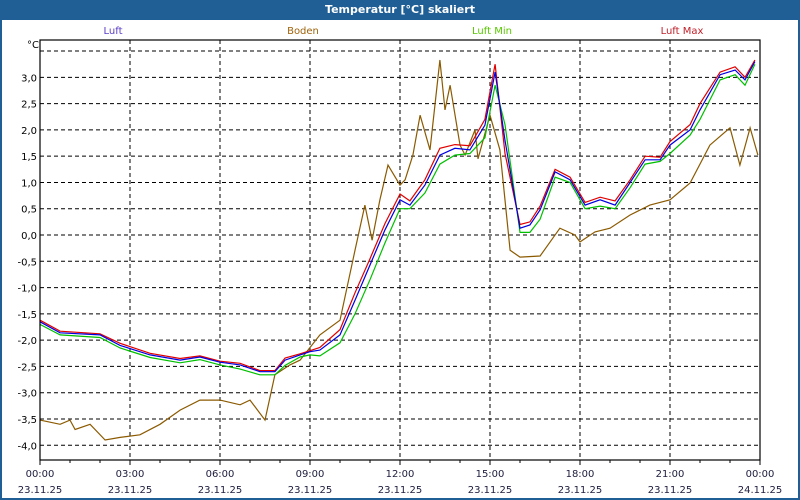 This screenshot has height=500, width=800. I want to click on y-tick-label: 1,5, so click(29, 157).